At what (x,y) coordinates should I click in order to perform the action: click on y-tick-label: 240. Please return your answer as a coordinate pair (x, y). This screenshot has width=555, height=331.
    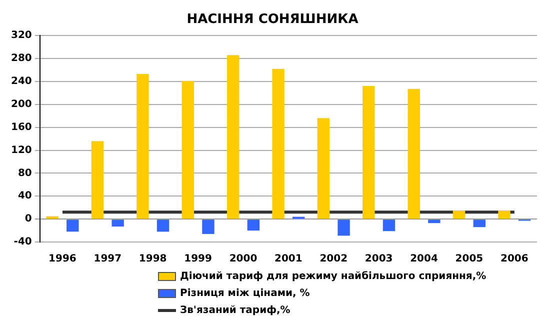
    Looking at the image, I should click on (21, 82).